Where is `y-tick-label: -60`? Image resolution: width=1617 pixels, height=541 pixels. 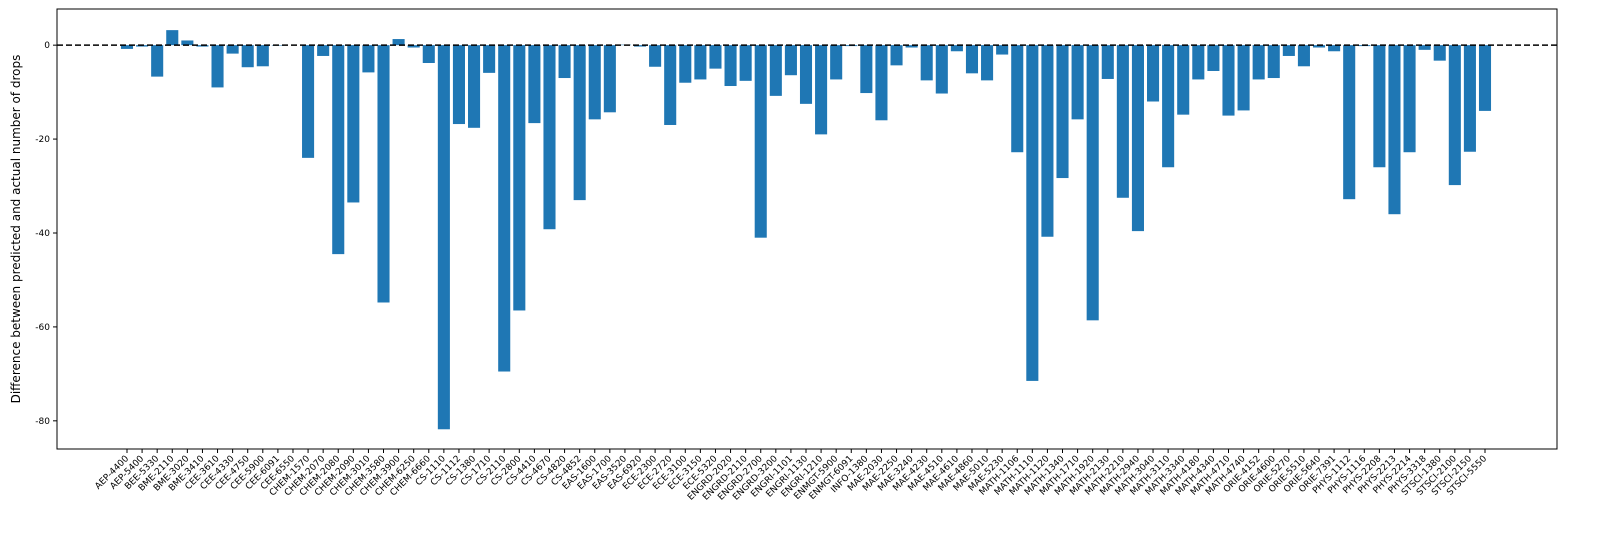 y-tick-label: -60 is located at coordinates (42, 328).